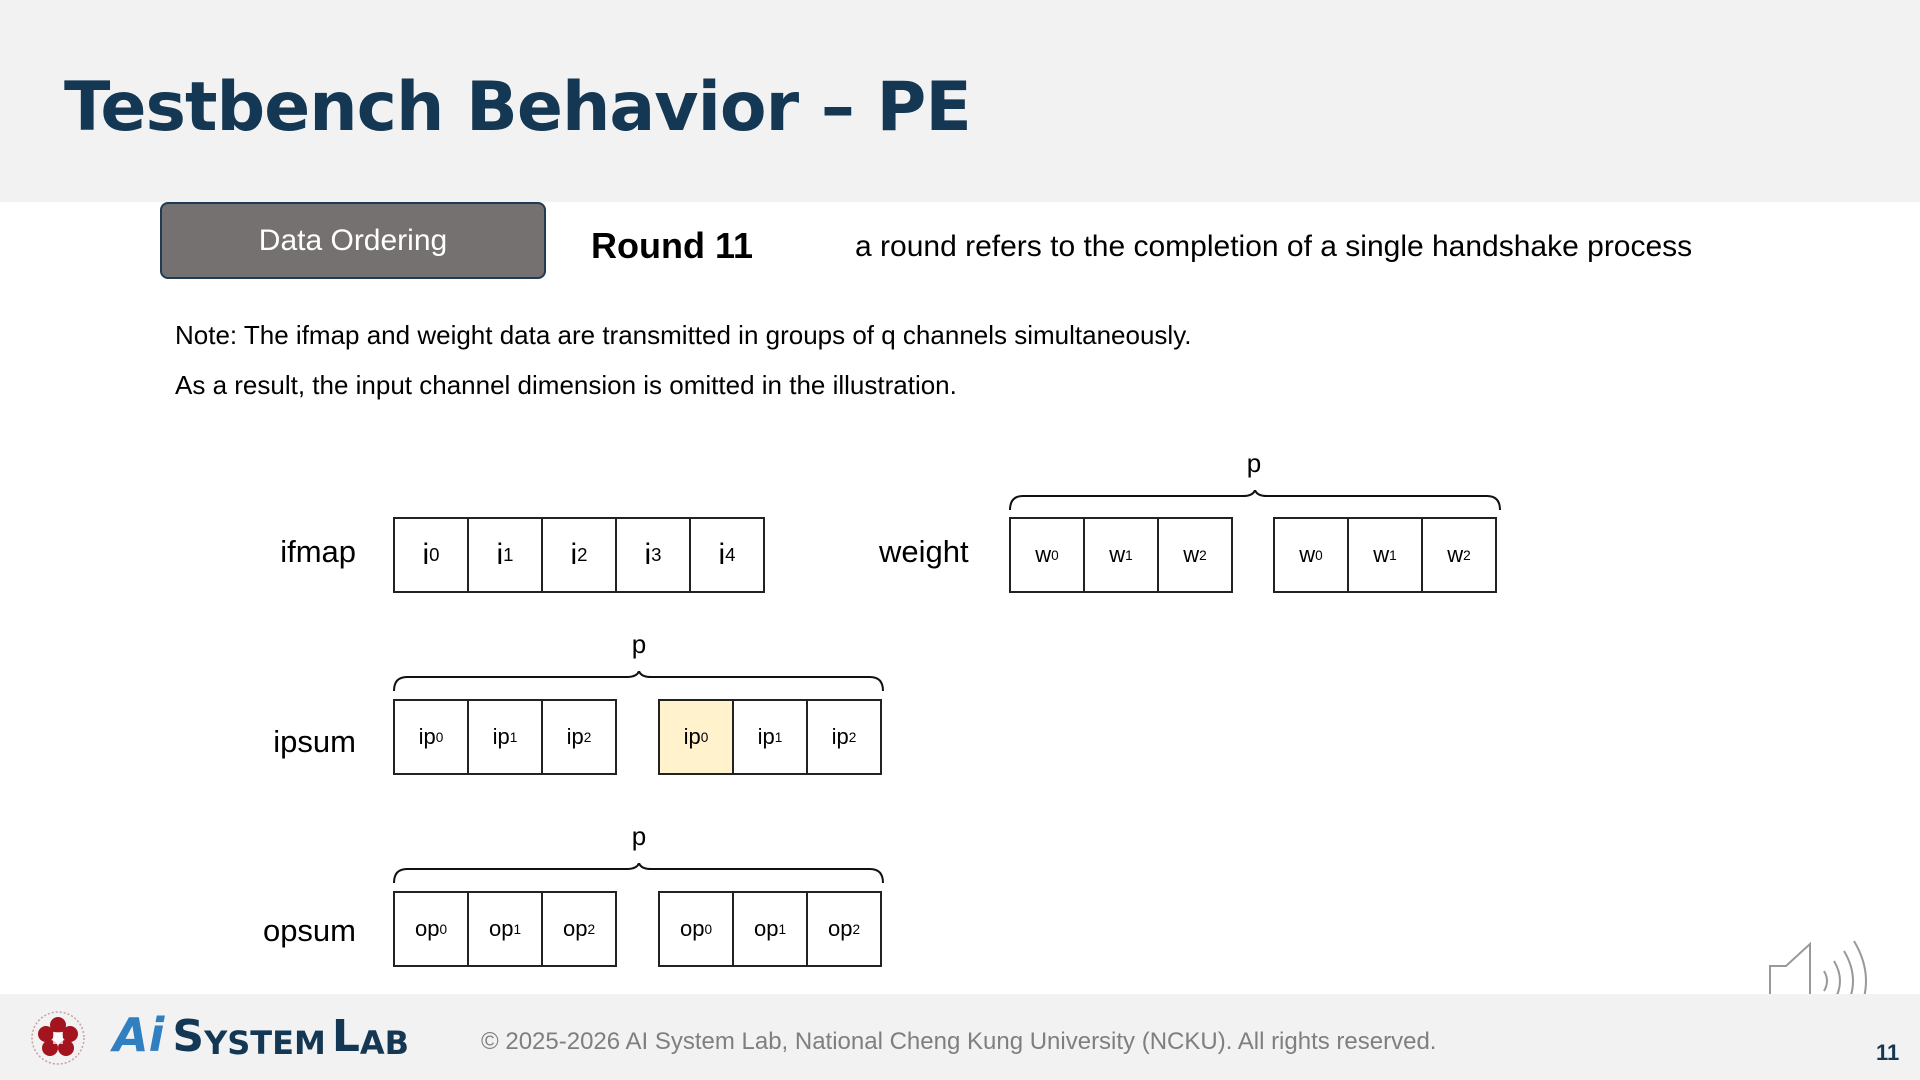 The width and height of the screenshot is (1920, 1080). I want to click on slide-footer, so click(960, 1037).